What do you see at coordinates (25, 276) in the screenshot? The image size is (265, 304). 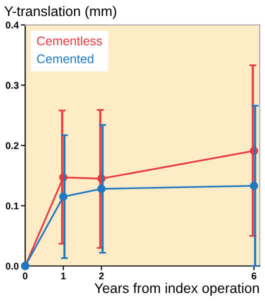 I see `x-tick-label: 0` at bounding box center [25, 276].